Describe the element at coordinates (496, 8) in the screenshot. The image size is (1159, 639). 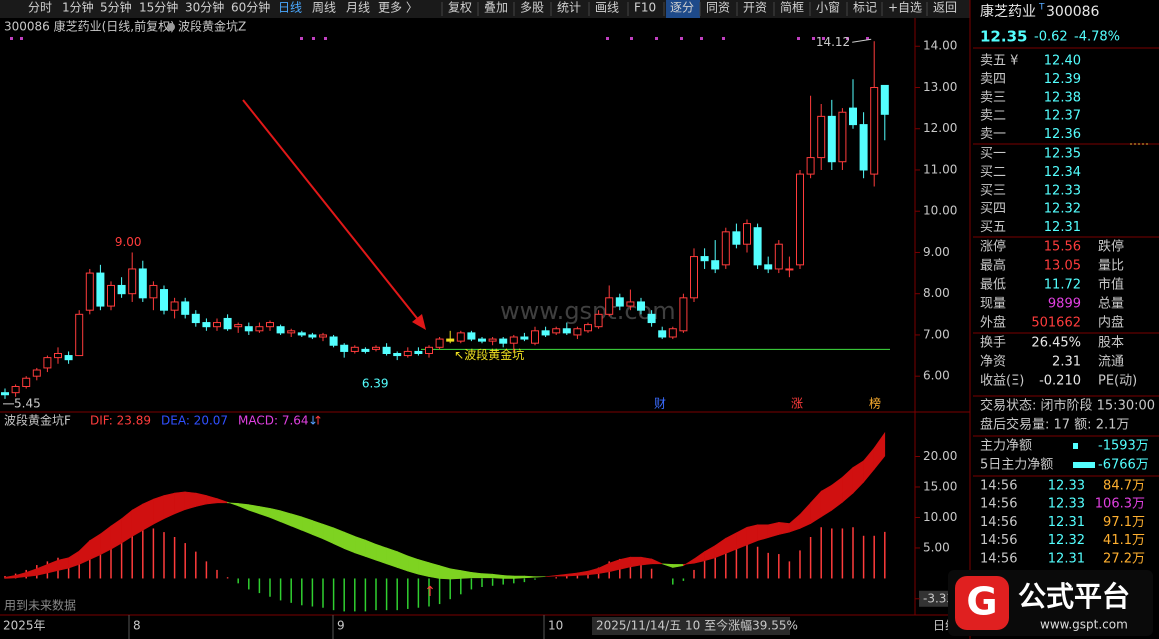
I see `toolbar-button: 叠加` at that location.